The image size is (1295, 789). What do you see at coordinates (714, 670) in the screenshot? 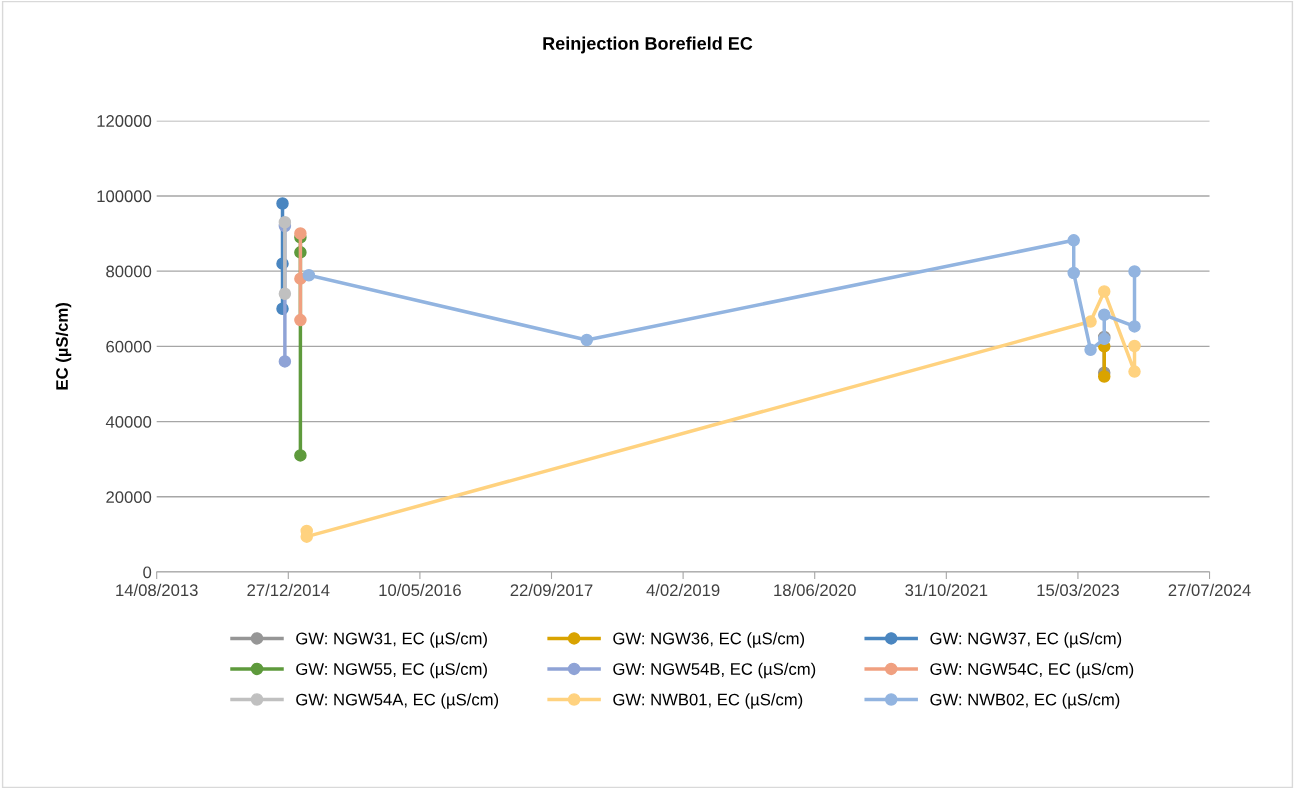
I see `legend-label: GW: NGW54B, EC (µS/cm)` at bounding box center [714, 670].